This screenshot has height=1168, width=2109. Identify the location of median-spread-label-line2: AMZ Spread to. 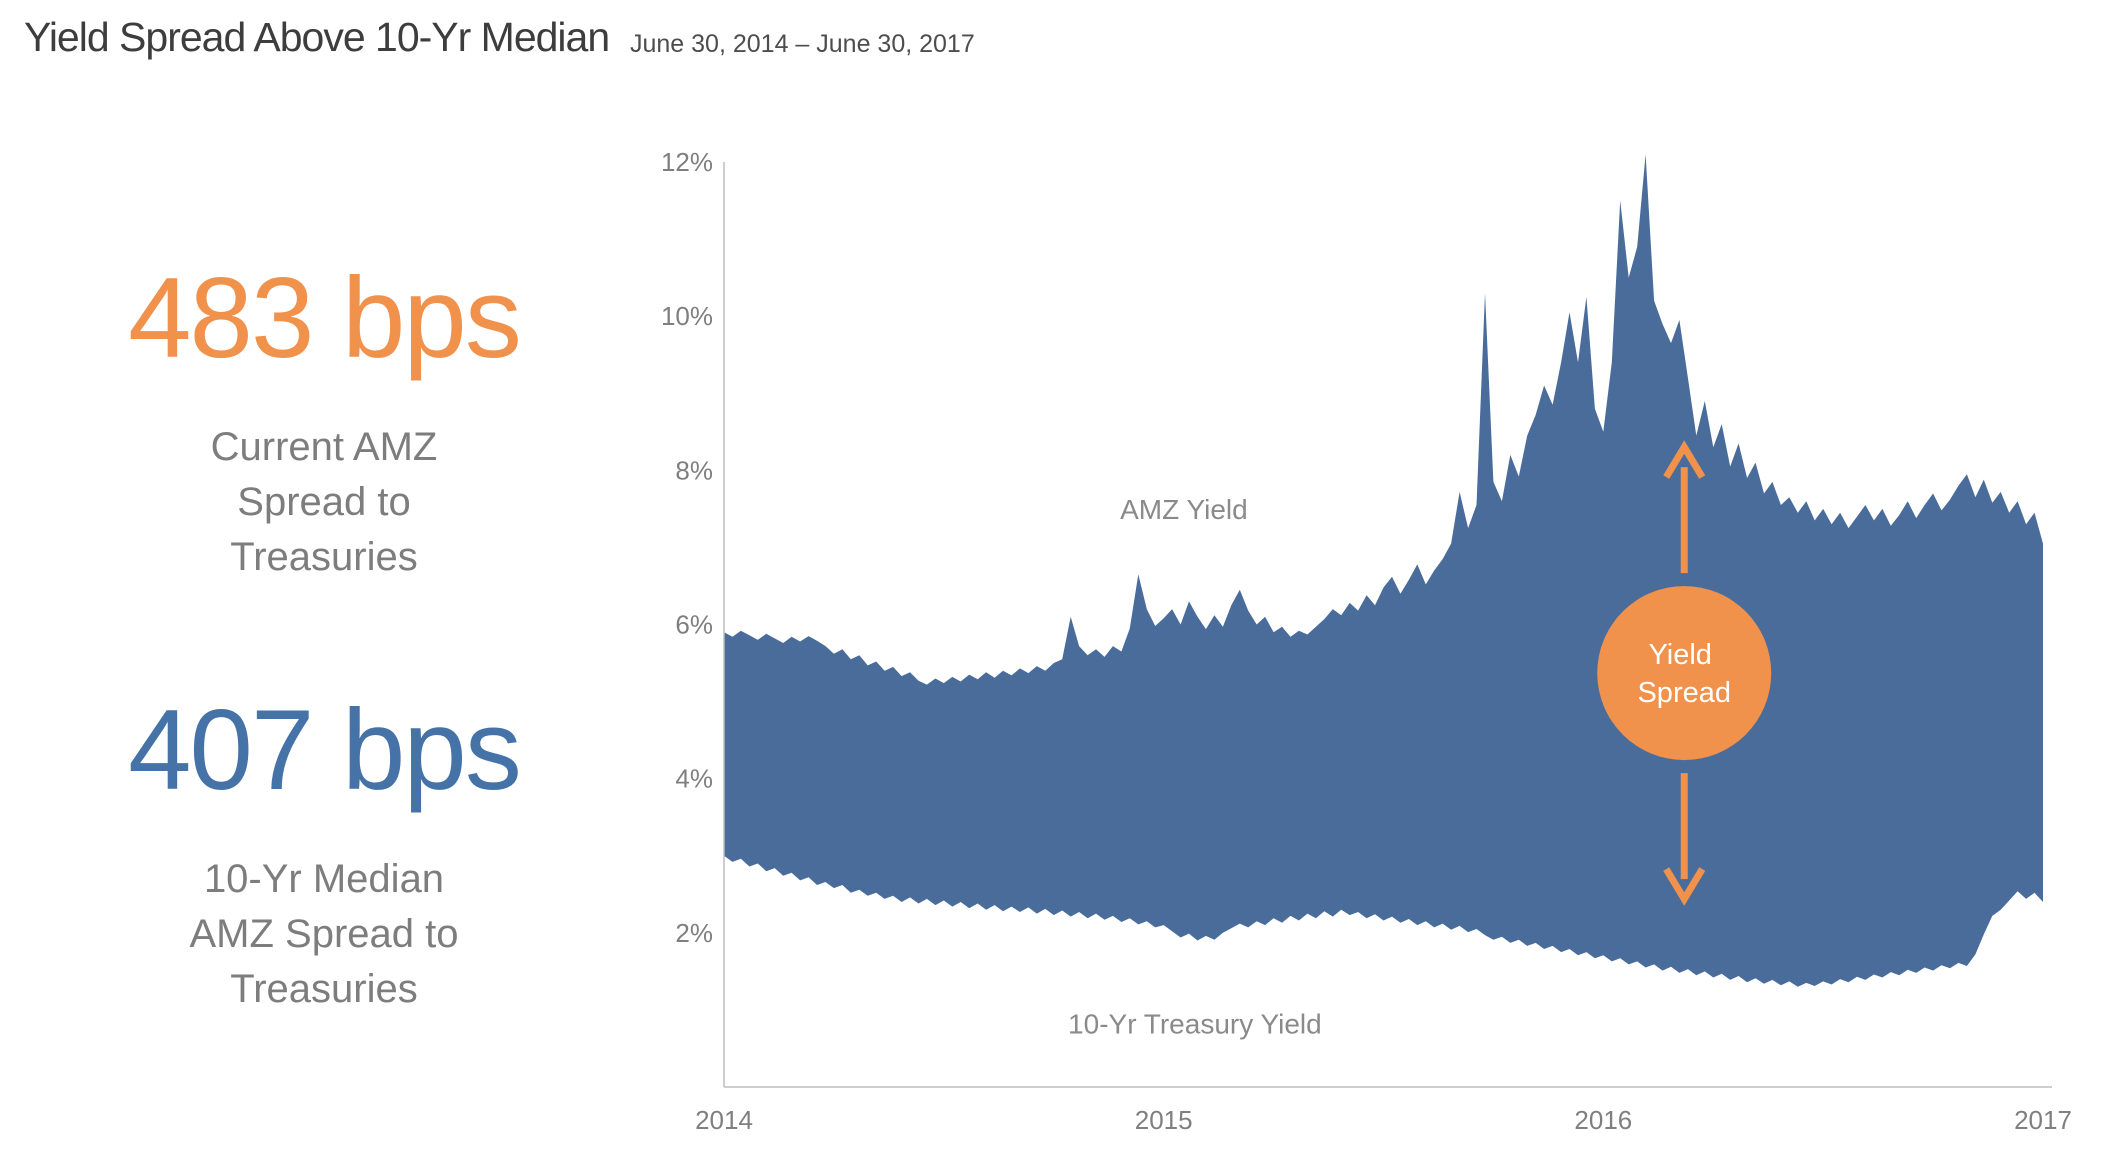
(324, 934).